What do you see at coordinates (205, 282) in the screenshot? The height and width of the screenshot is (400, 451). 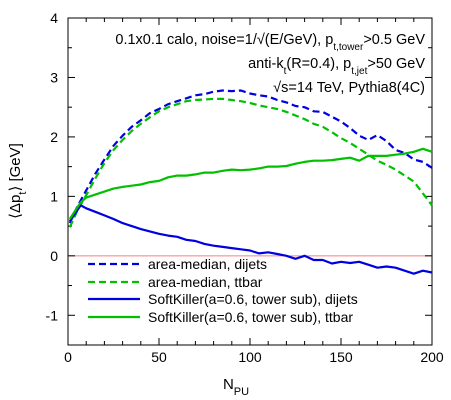 I see `legend-label-area-median-ttbar: area-median, ttbar` at bounding box center [205, 282].